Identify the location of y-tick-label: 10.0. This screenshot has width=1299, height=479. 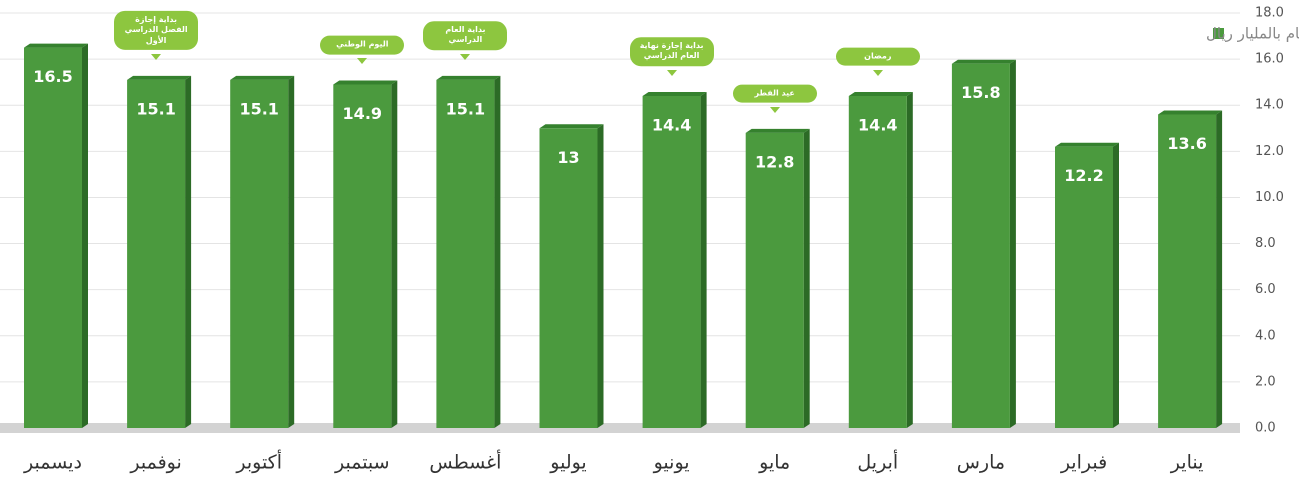
(1269, 197).